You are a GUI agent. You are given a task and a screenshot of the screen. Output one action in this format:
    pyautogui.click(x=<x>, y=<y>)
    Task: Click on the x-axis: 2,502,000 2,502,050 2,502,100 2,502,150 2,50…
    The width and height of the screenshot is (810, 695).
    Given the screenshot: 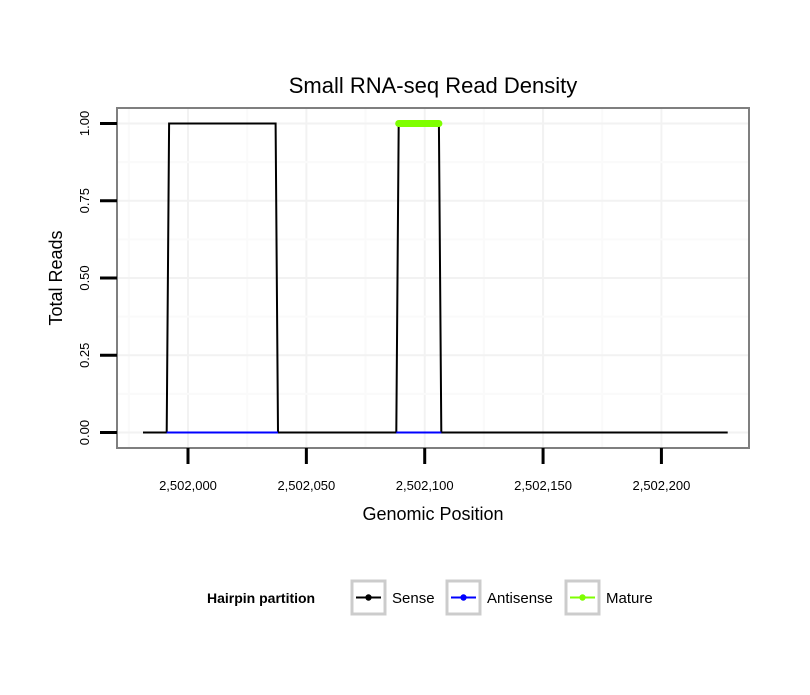 What is the action you would take?
    pyautogui.click(x=424, y=470)
    